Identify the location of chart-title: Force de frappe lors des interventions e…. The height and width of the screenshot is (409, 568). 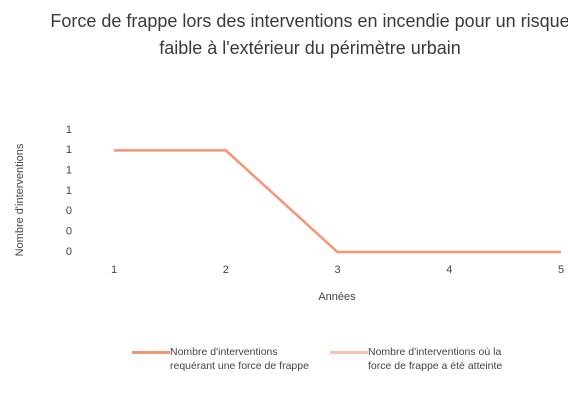
(309, 34).